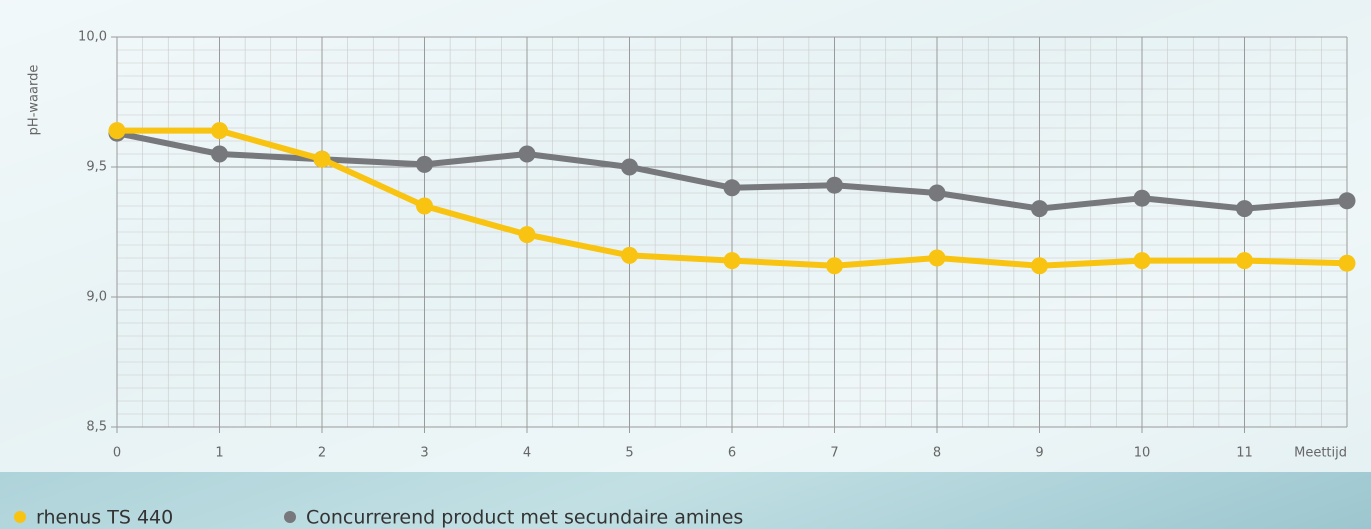 This screenshot has width=1371, height=529. I want to click on x-tick-label: 1, so click(219, 453).